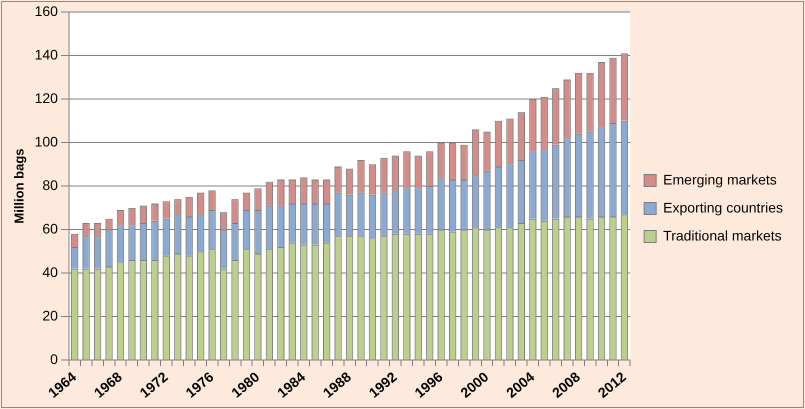 Image resolution: width=805 pixels, height=409 pixels. Describe the element at coordinates (46, 141) in the screenshot. I see `y-tick-label: 100` at that location.